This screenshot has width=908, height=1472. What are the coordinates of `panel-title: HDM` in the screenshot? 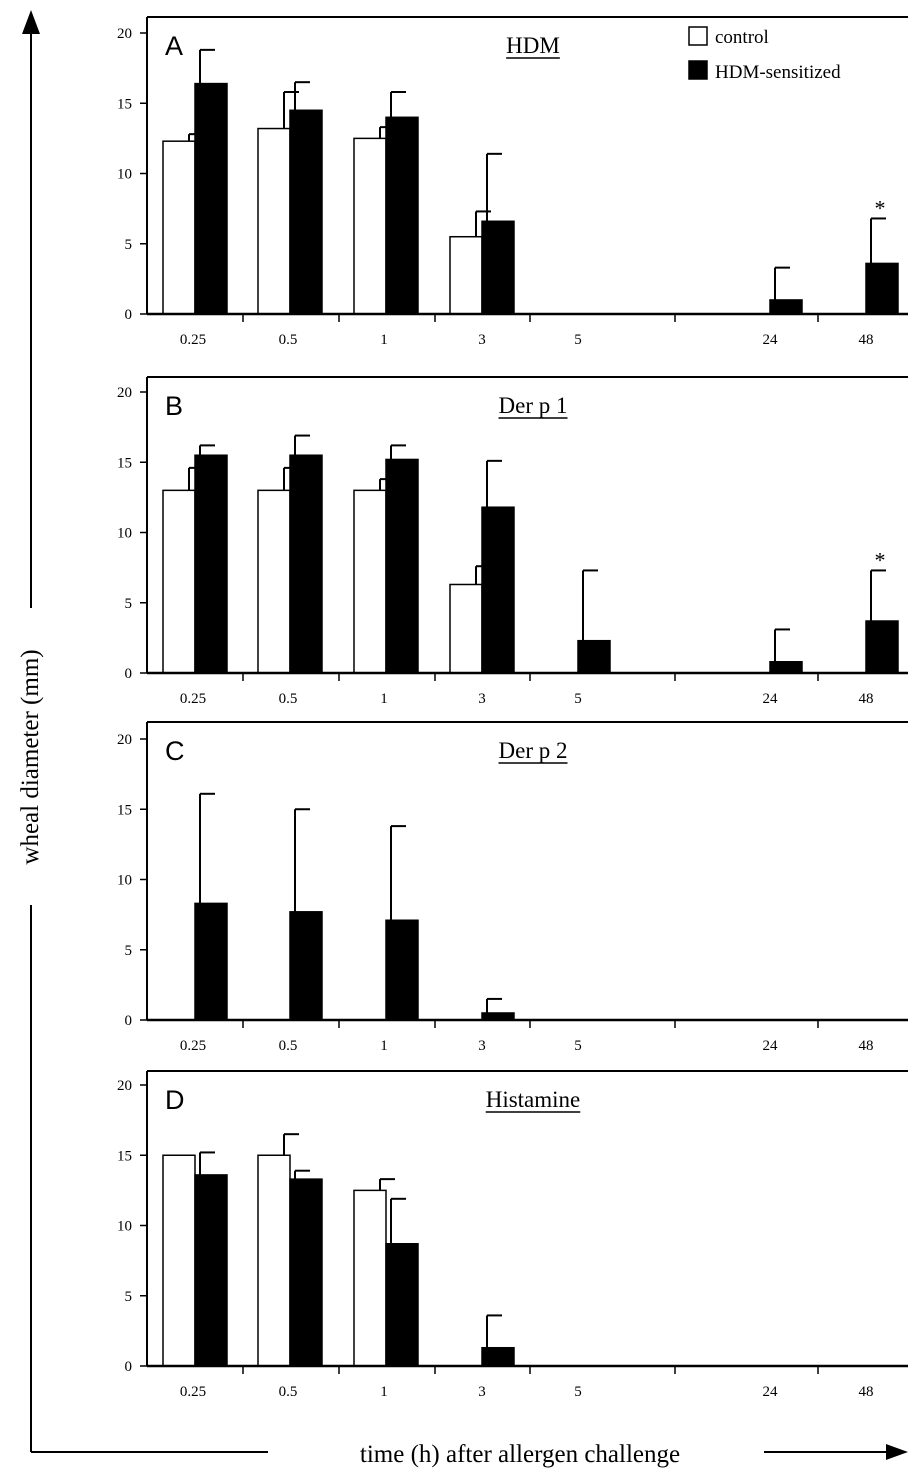 It's located at (533, 45).